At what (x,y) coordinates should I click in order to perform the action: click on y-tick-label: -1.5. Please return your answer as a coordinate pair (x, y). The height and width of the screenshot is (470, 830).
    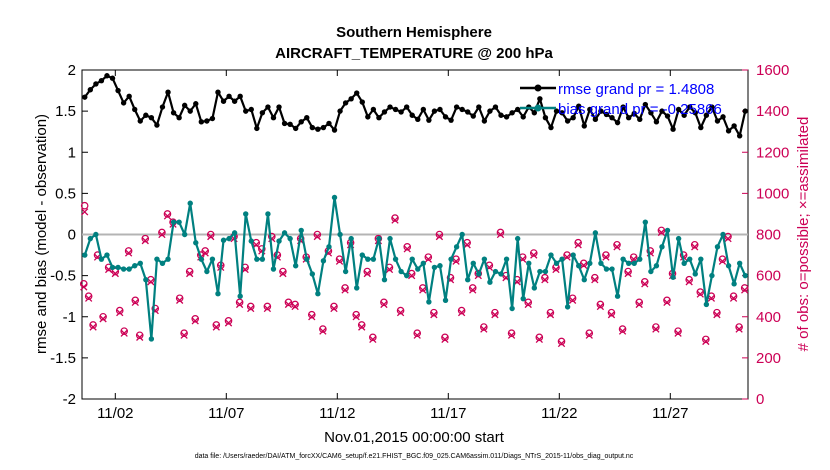
    Looking at the image, I should click on (63, 358).